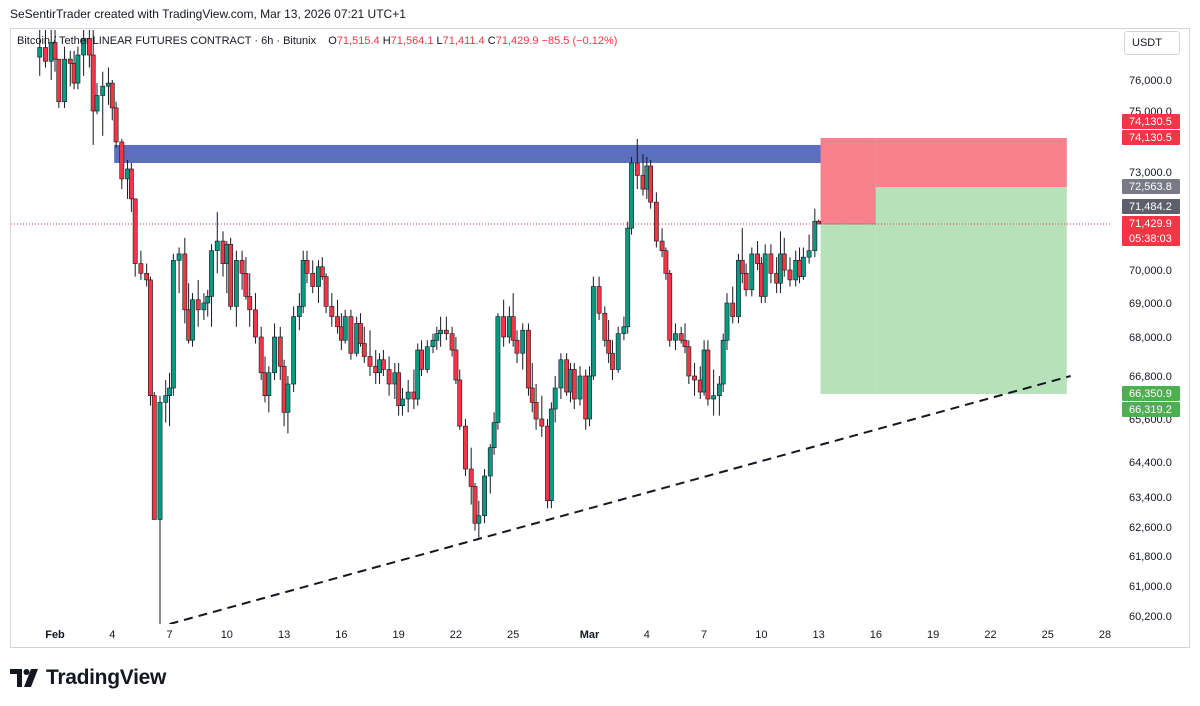 This screenshot has height=706, width=1200. Describe the element at coordinates (1048, 635) in the screenshot. I see `date-tick-label: 25` at that location.